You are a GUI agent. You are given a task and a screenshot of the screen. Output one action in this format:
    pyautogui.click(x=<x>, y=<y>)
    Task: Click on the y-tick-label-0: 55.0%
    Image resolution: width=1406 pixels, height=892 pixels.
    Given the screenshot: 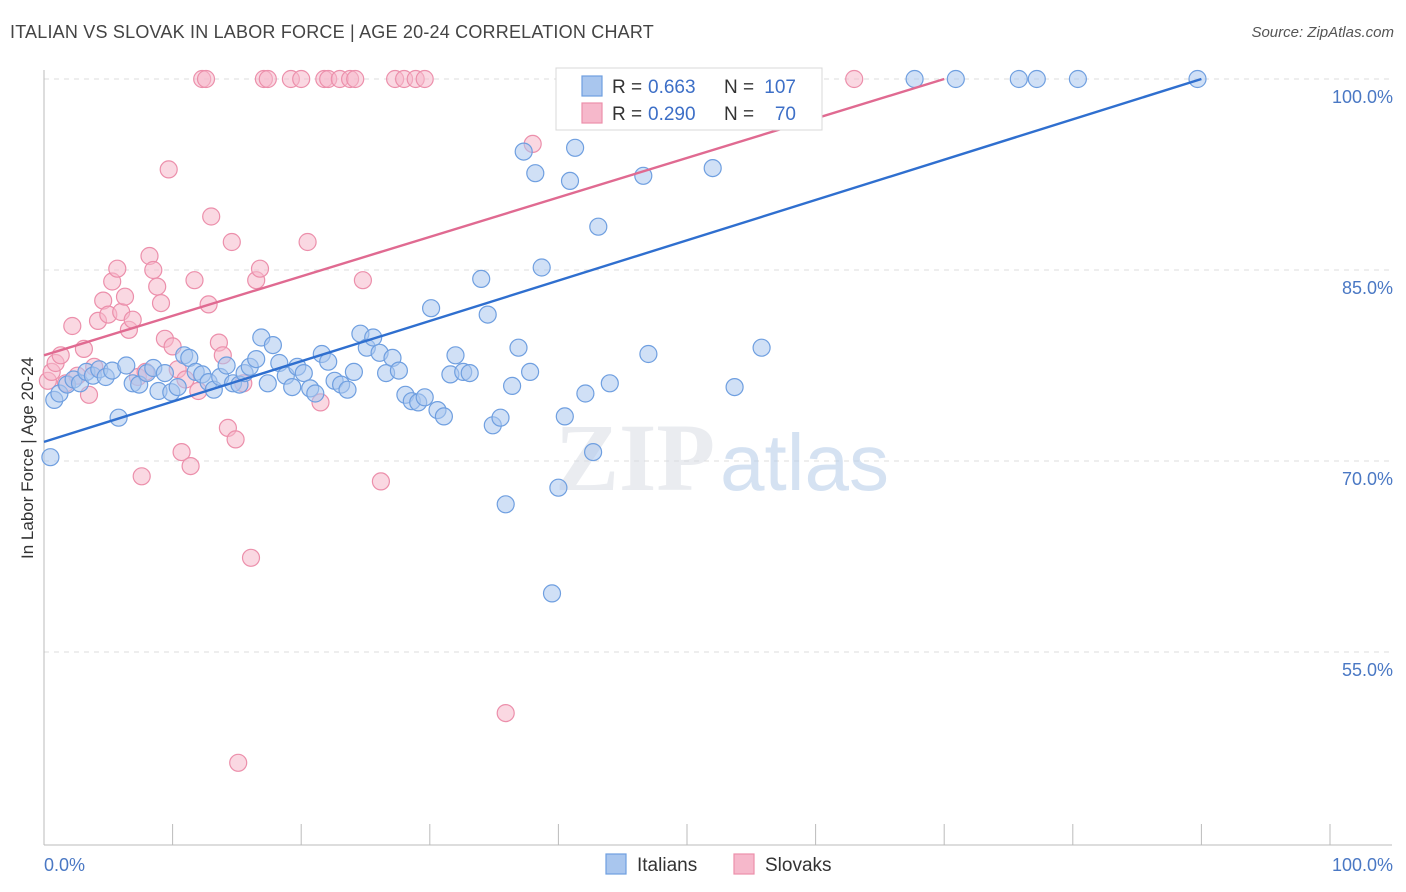 What is the action you would take?
    pyautogui.click(x=1367, y=670)
    